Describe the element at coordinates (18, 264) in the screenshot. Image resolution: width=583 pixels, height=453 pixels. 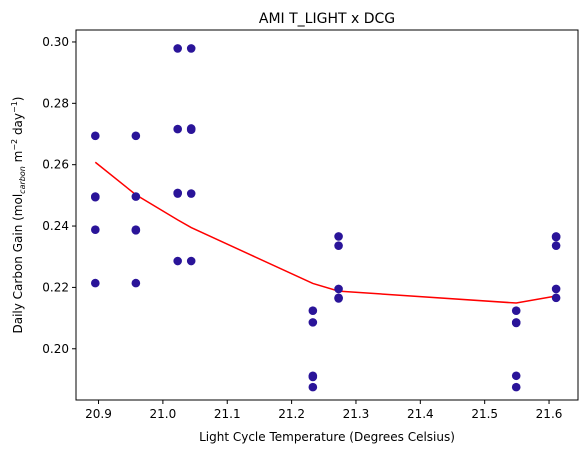
I see `y-label-prefix: Daily Carbon Gain (mol` at that location.